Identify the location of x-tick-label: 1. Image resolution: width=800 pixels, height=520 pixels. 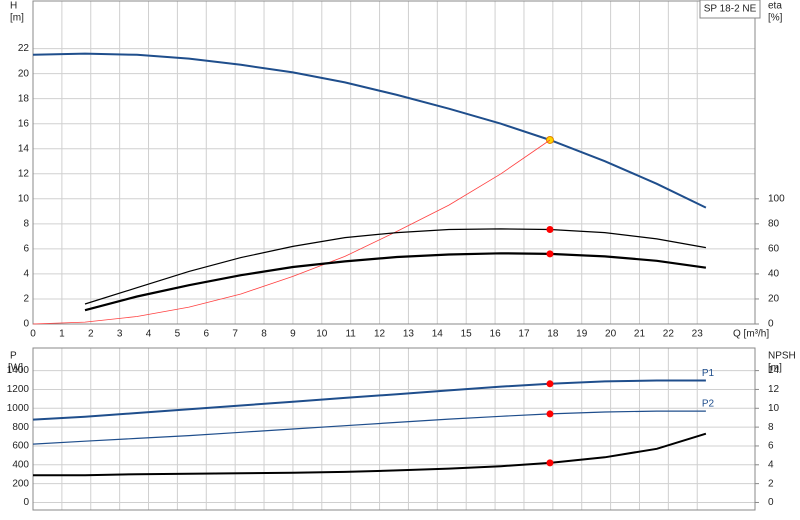
(62, 334).